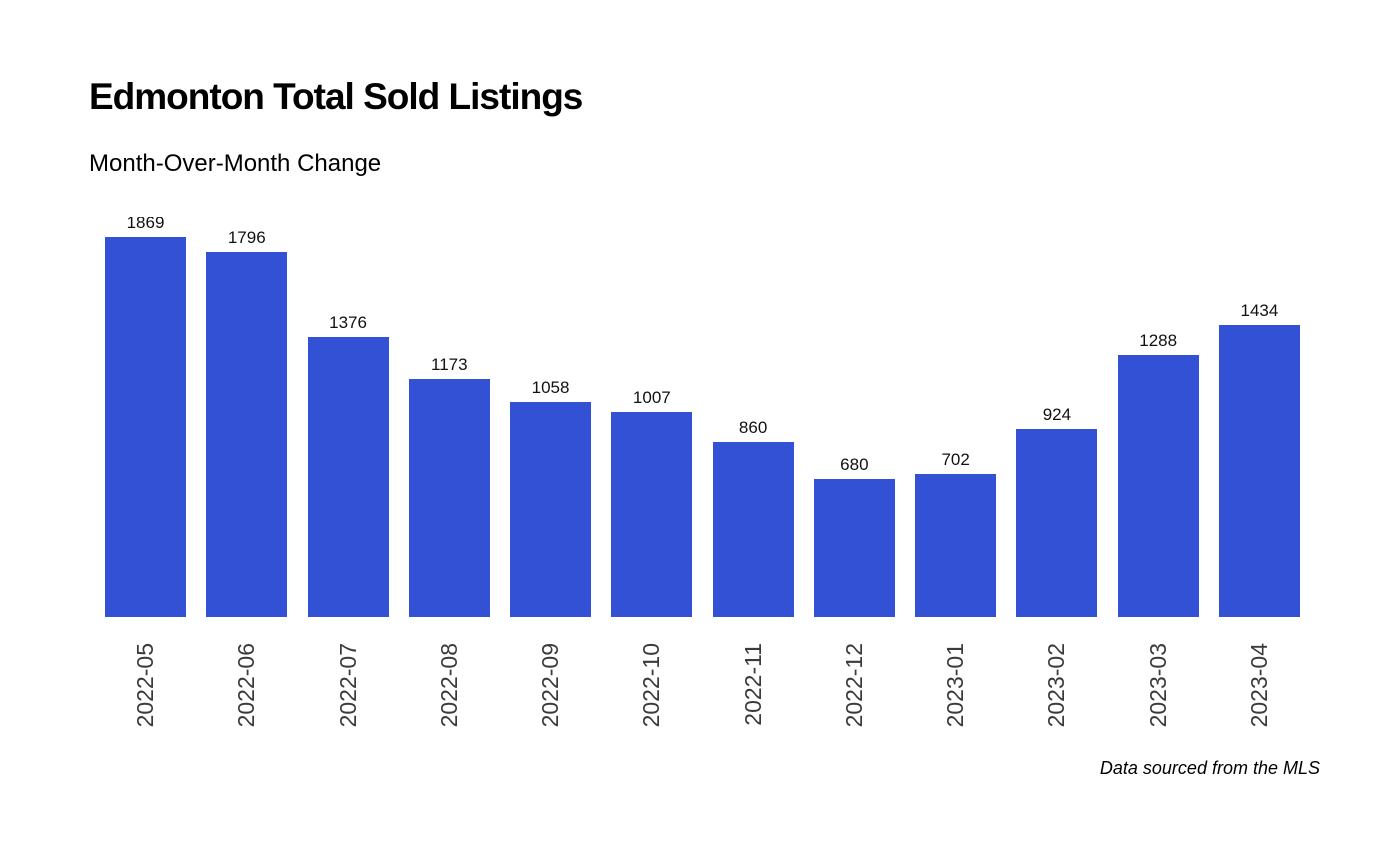  Describe the element at coordinates (1056, 685) in the screenshot. I see `x-tick-label: 2023-02` at that location.